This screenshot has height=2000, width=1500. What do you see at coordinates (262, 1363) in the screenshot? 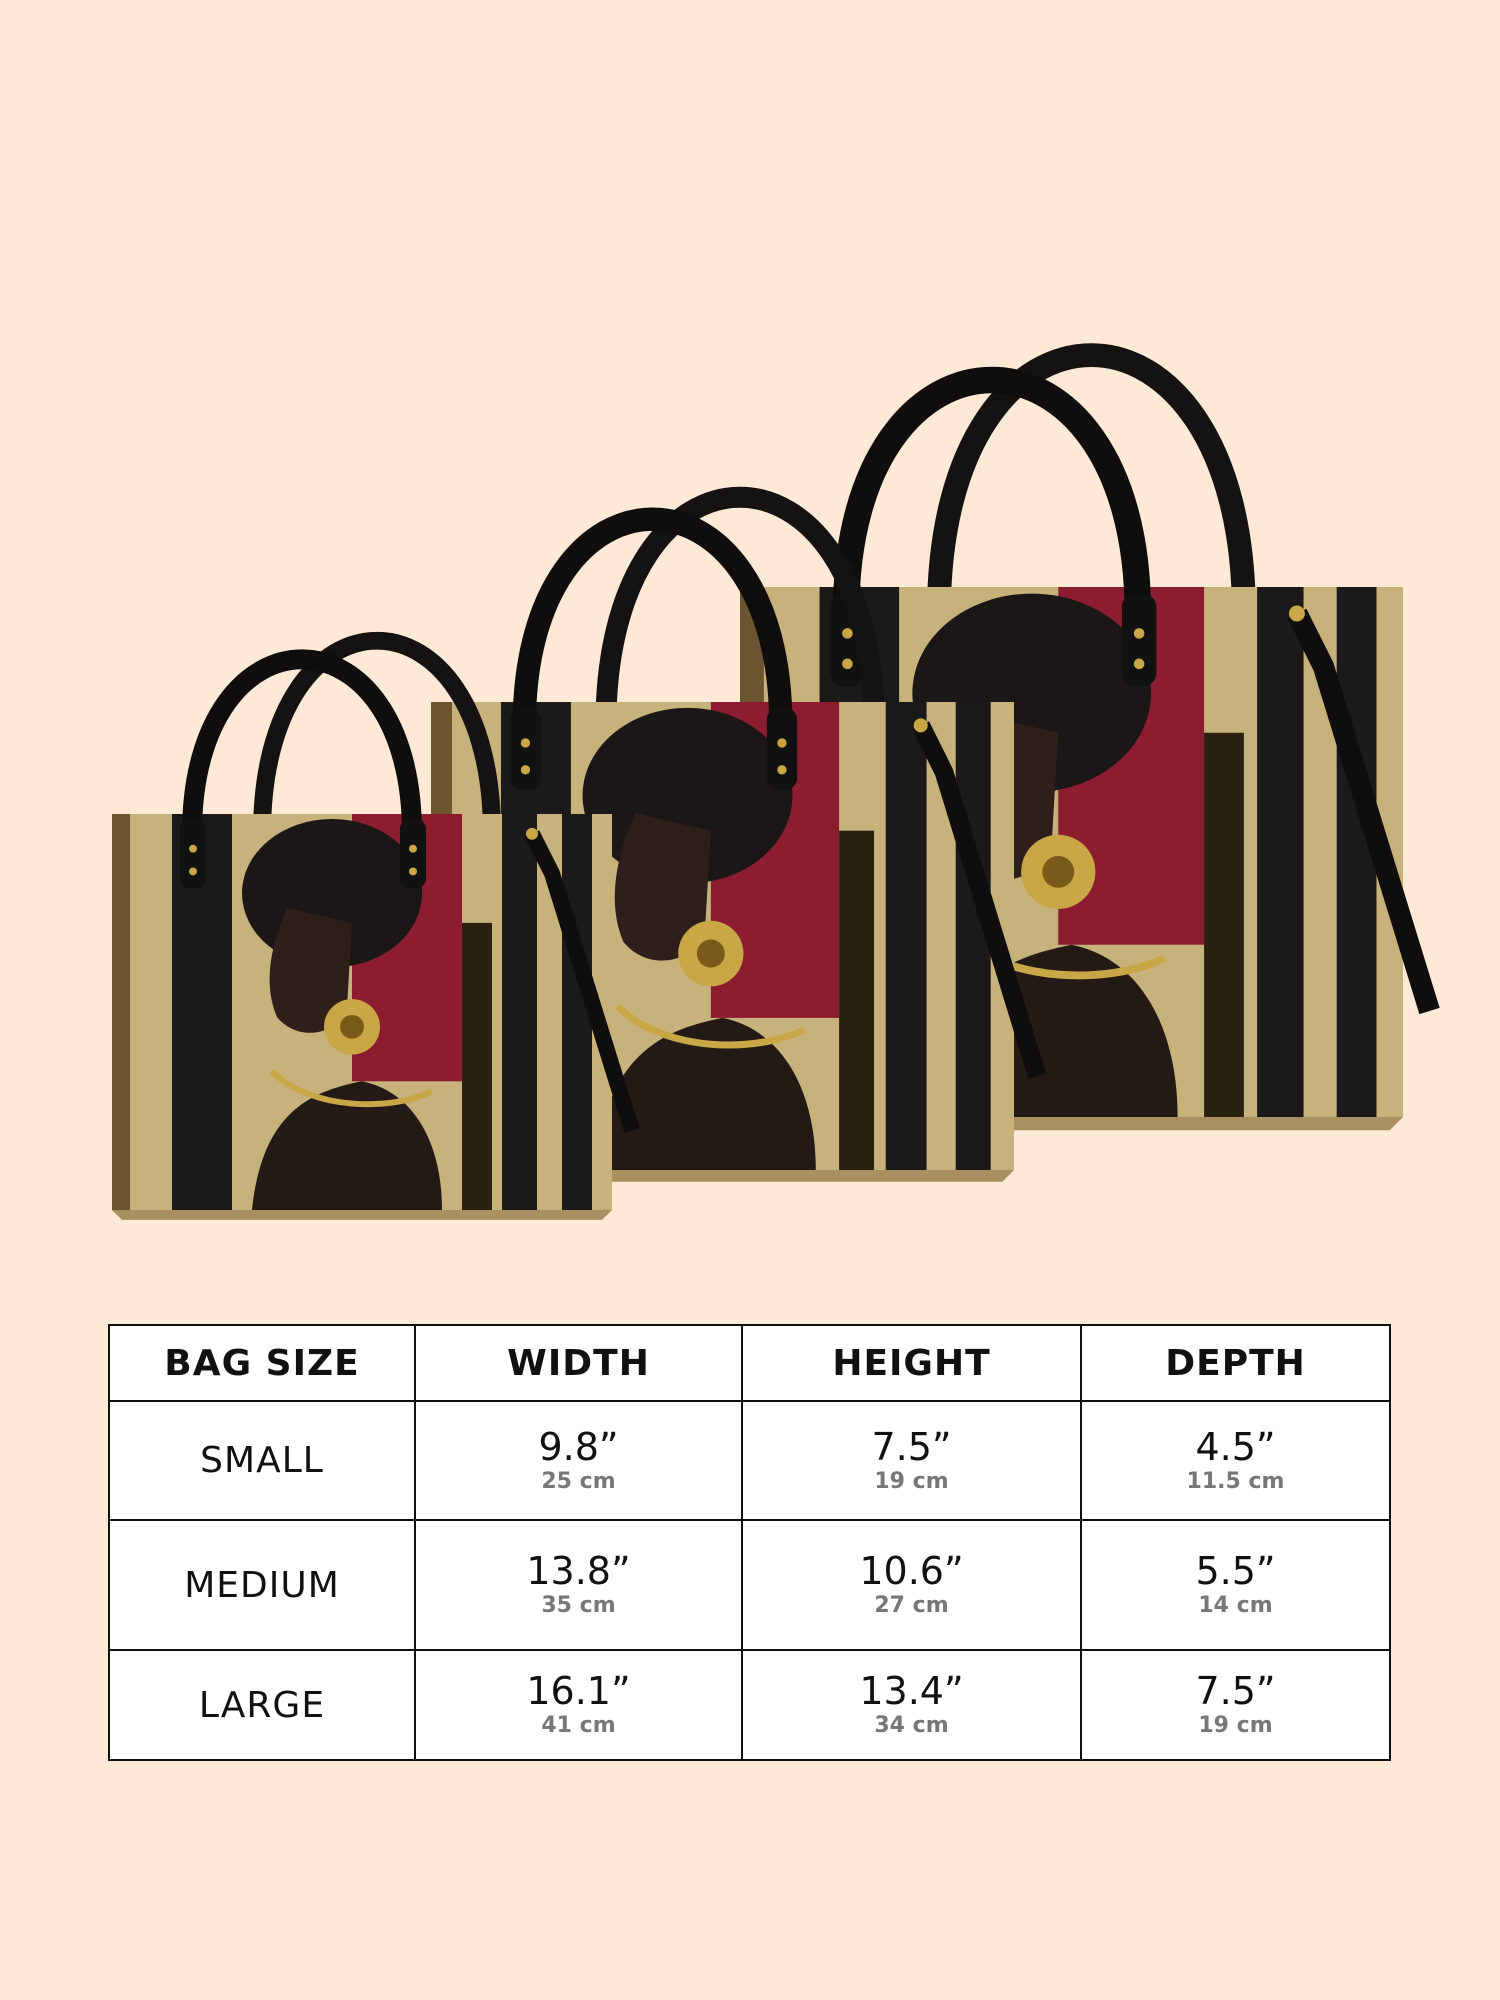
I see `header-bag-size: BAG SIZE` at bounding box center [262, 1363].